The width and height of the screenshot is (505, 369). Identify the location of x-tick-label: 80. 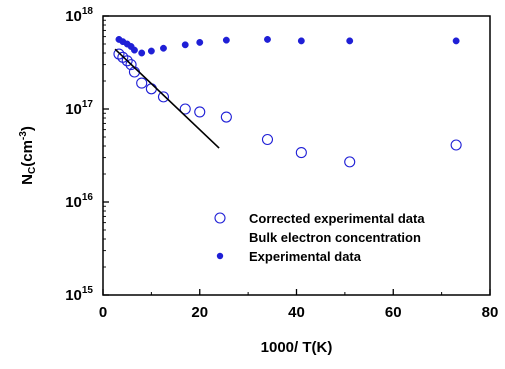
(490, 312).